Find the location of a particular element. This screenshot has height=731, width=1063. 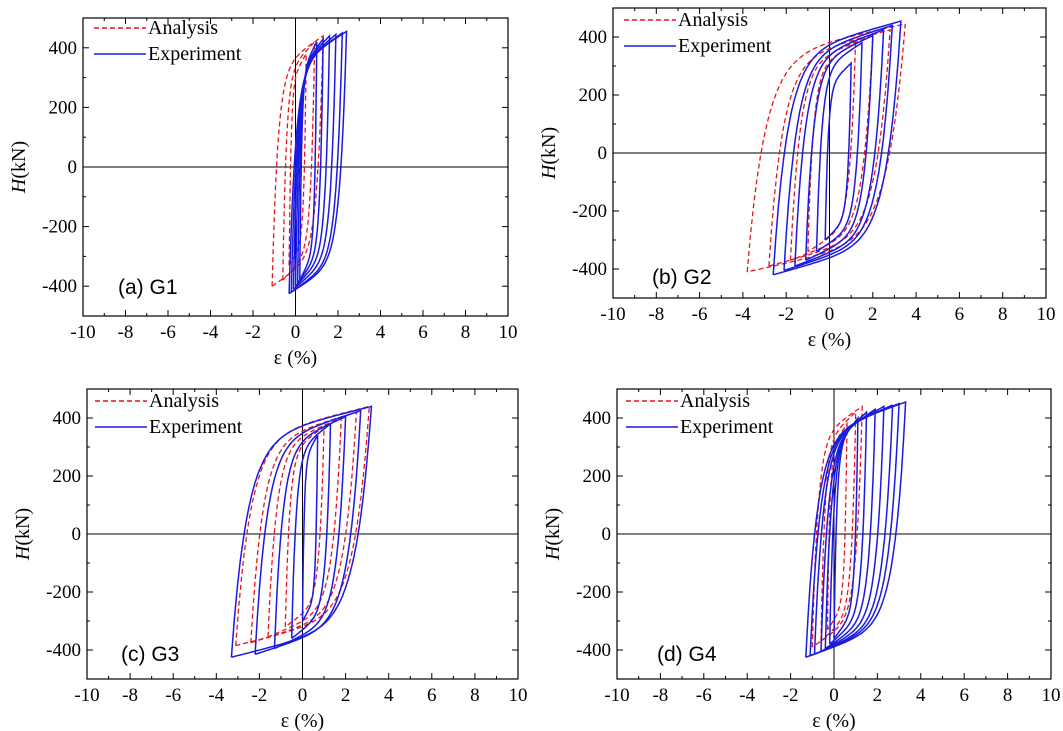

panel-label: (c) G3 is located at coordinates (150, 654).